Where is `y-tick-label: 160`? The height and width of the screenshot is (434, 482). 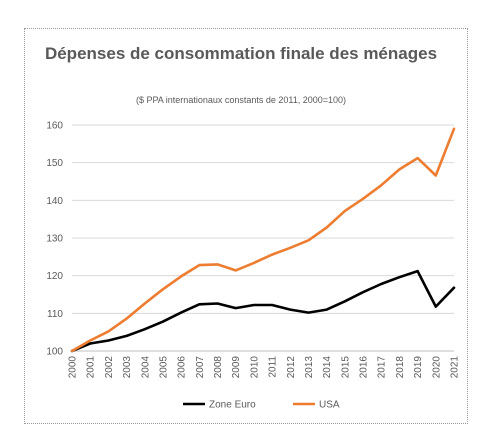
y-tick-label: 160 is located at coordinates (54, 126).